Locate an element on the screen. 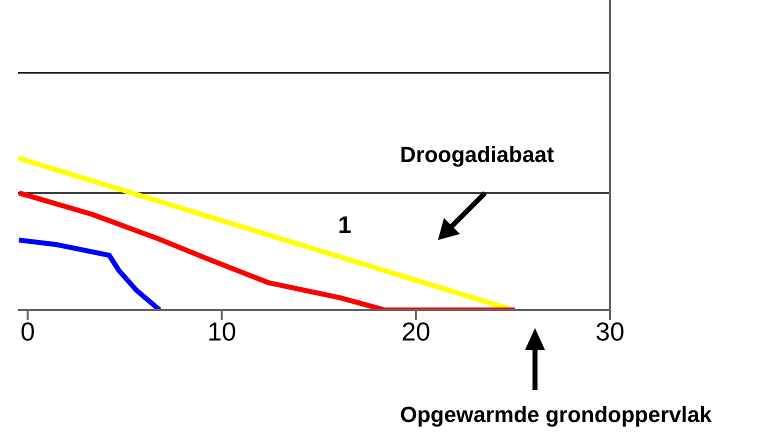  x-tick-label: 0 is located at coordinates (27, 331).